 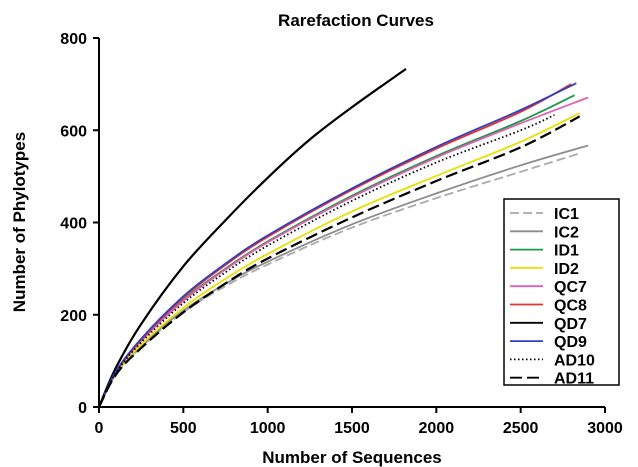 What do you see at coordinates (566, 232) in the screenshot?
I see `legend-label-ic2: IC2` at bounding box center [566, 232].